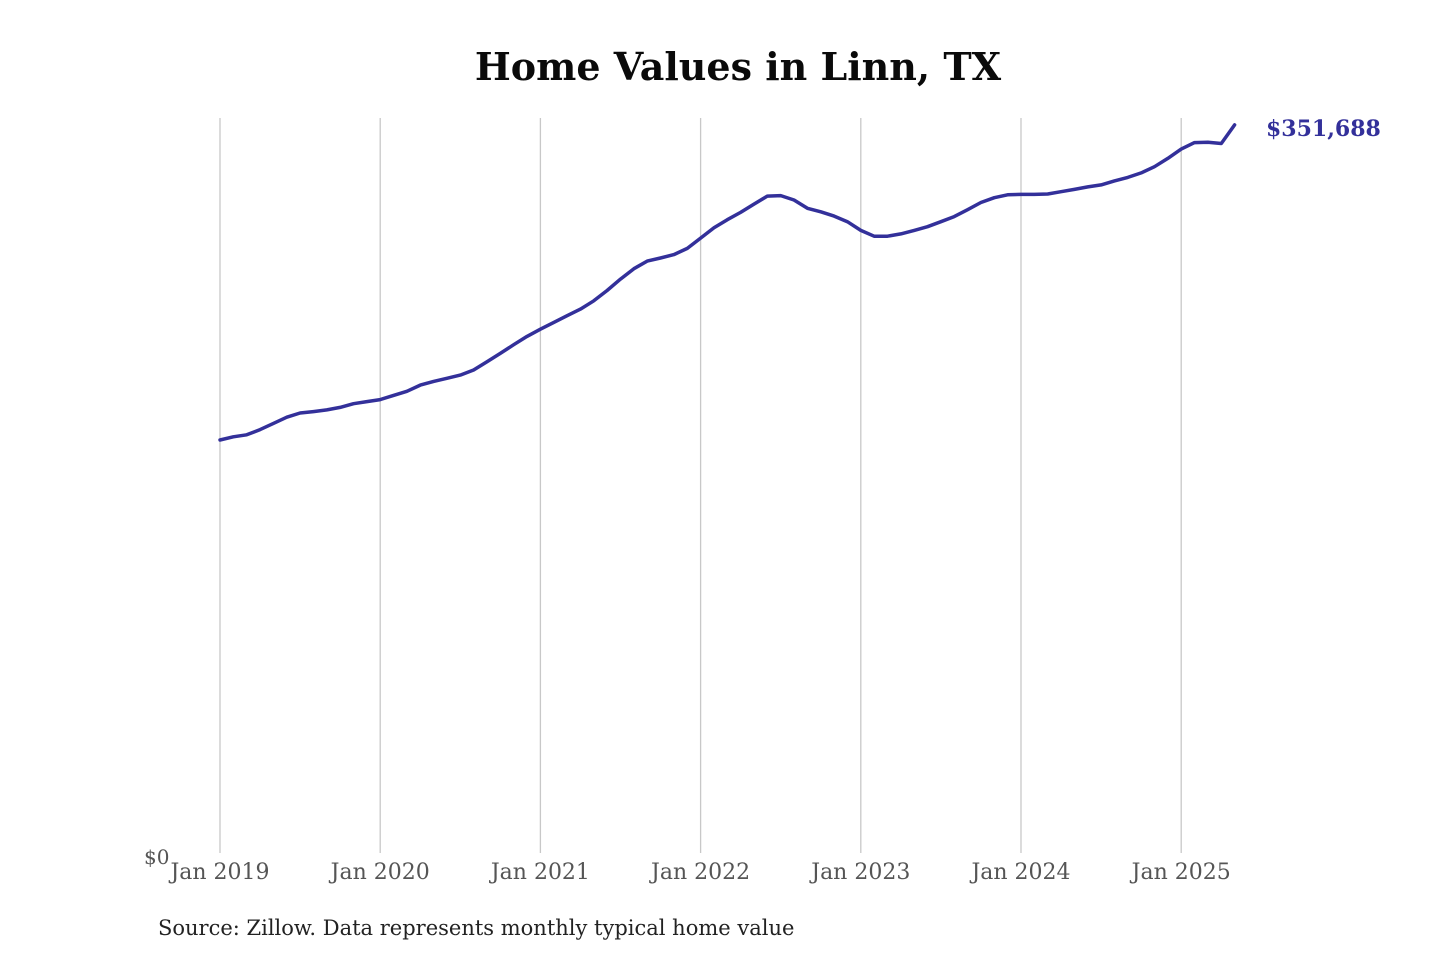  What do you see at coordinates (859, 872) in the screenshot?
I see `x-tick-label: Jan 2023` at bounding box center [859, 872].